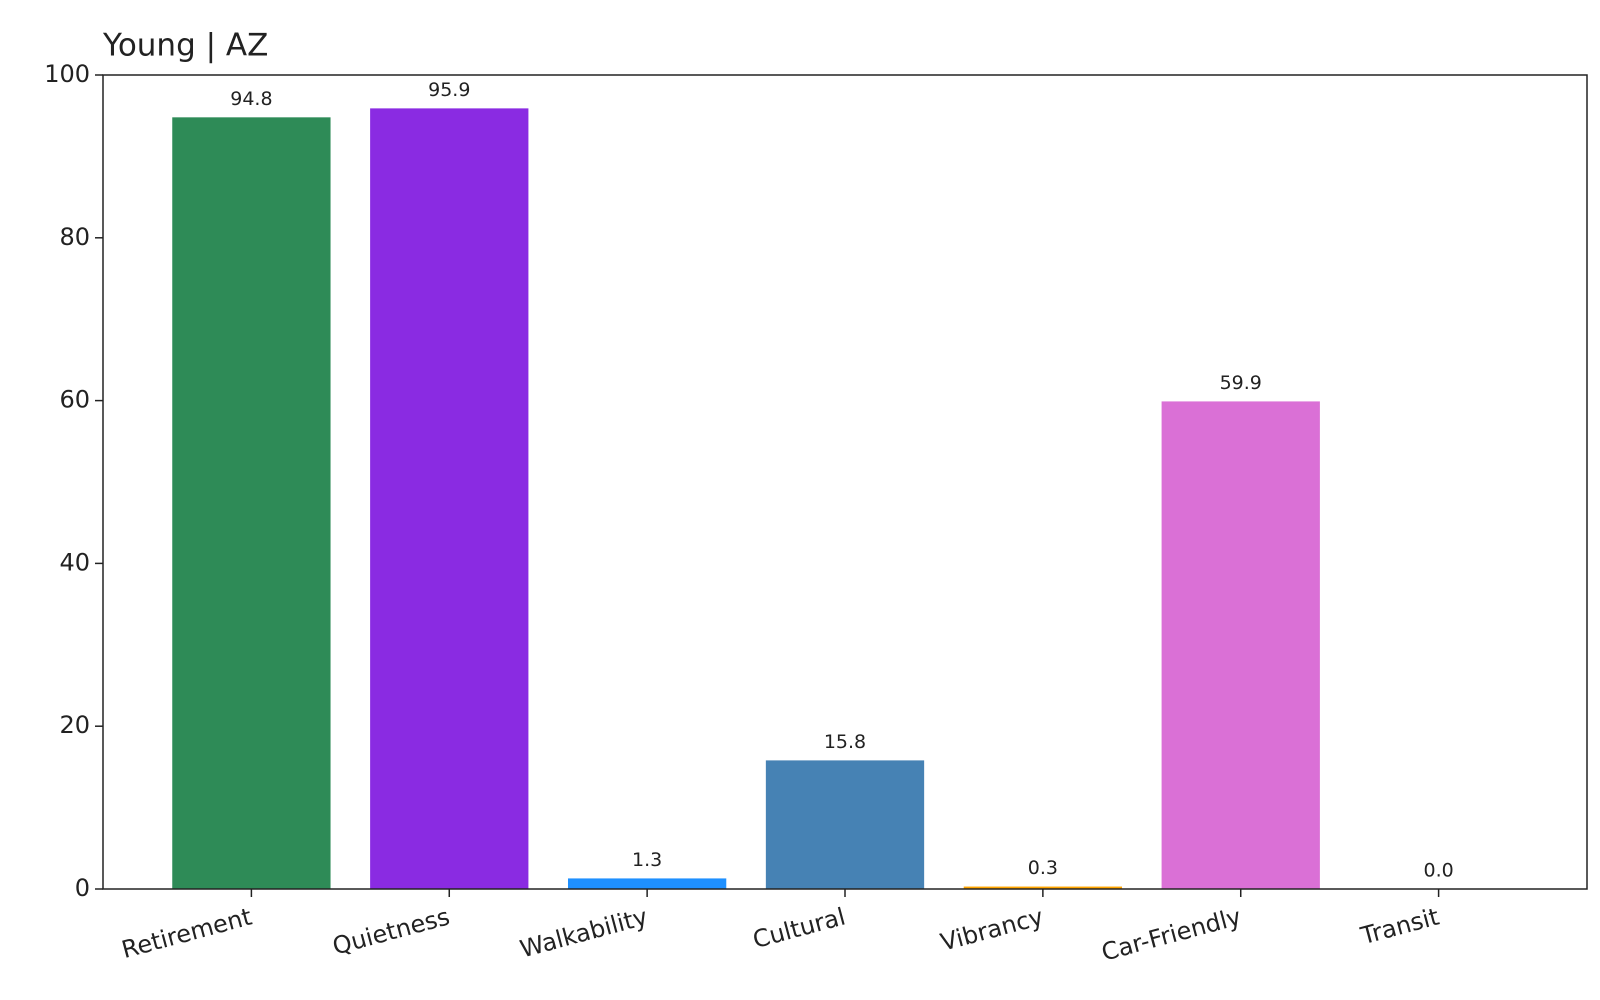  I want to click on value-label: 15.8, so click(845, 742).